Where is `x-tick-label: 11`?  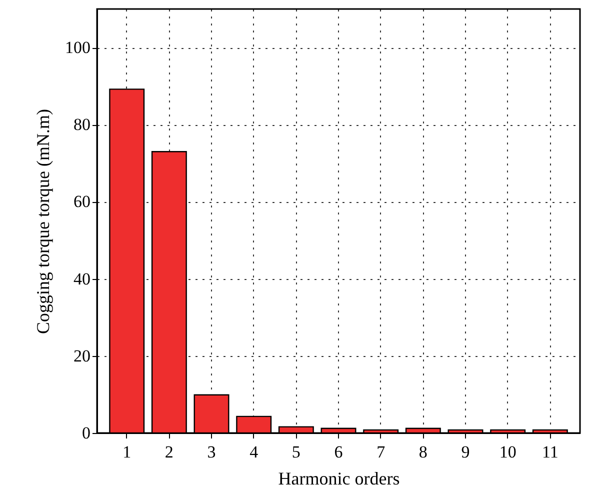
x-tick-label: 11 is located at coordinates (550, 452).